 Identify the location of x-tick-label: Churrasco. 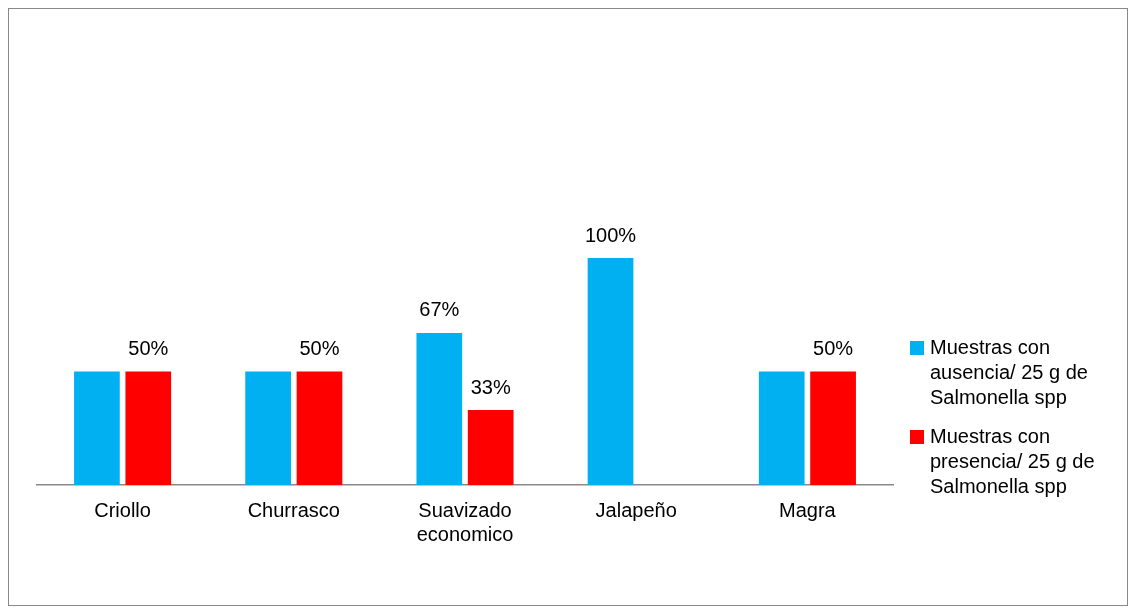
(293, 509).